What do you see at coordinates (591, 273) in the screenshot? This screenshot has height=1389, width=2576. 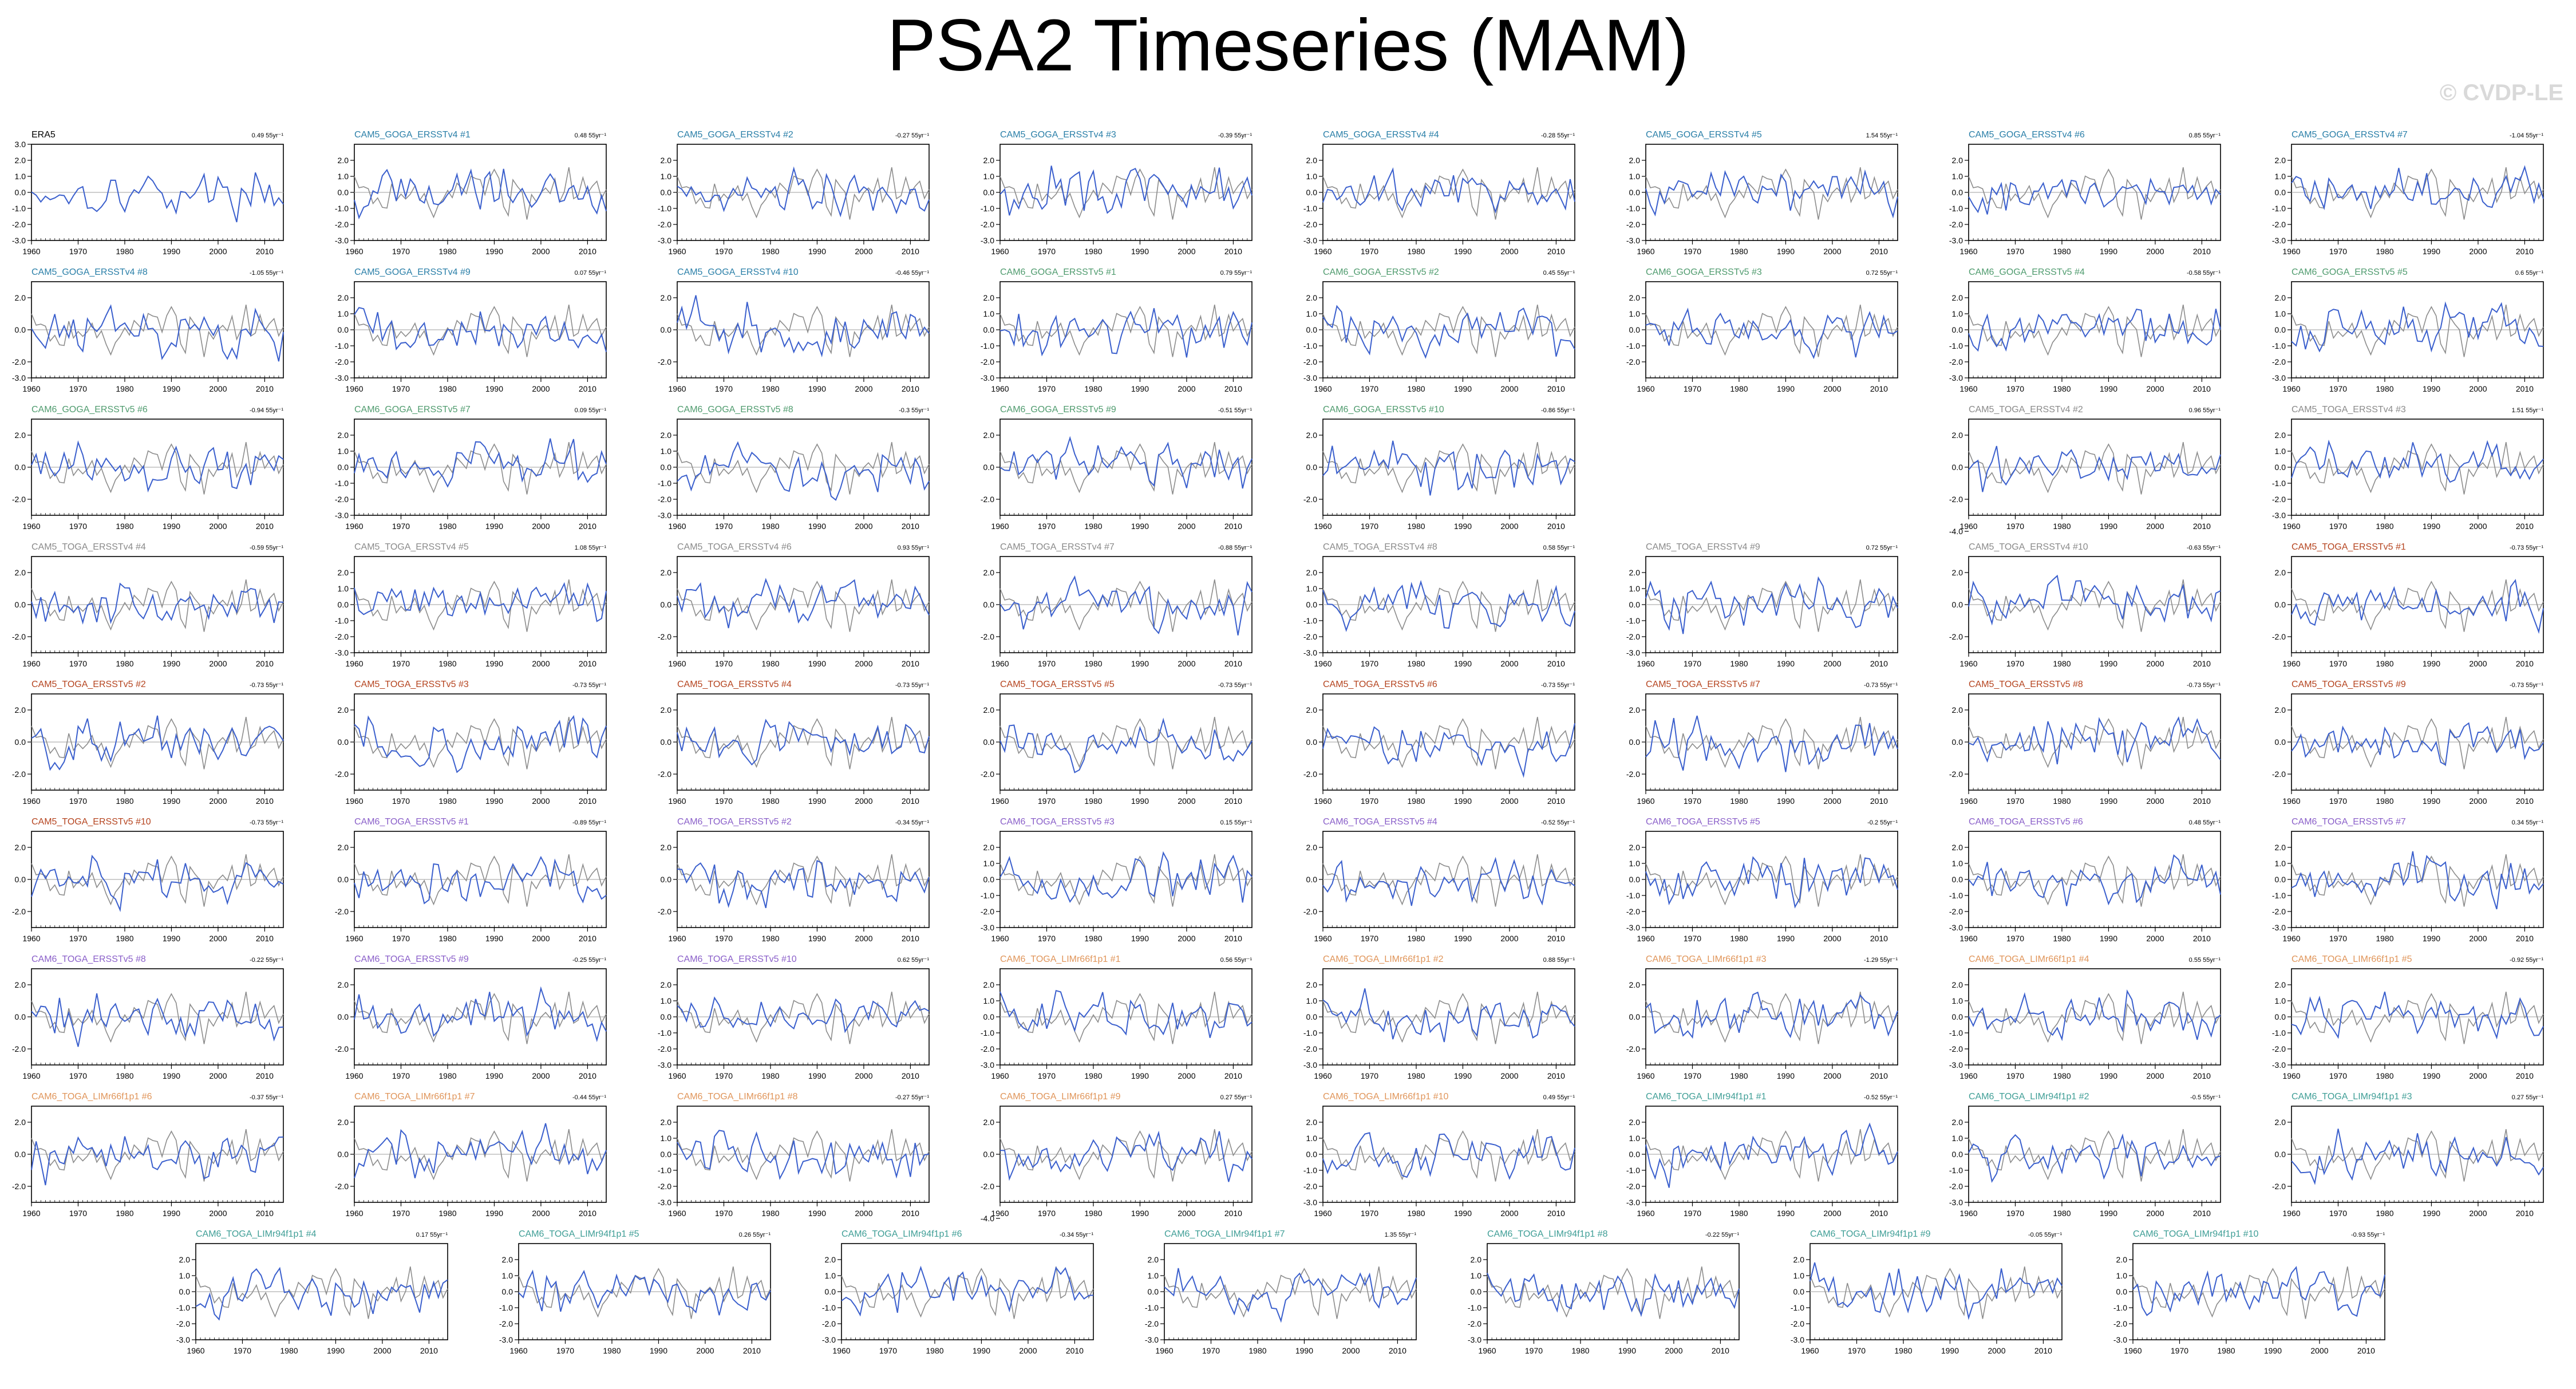 I see `panel-trend: 0.07 55yr⁻¹` at bounding box center [591, 273].